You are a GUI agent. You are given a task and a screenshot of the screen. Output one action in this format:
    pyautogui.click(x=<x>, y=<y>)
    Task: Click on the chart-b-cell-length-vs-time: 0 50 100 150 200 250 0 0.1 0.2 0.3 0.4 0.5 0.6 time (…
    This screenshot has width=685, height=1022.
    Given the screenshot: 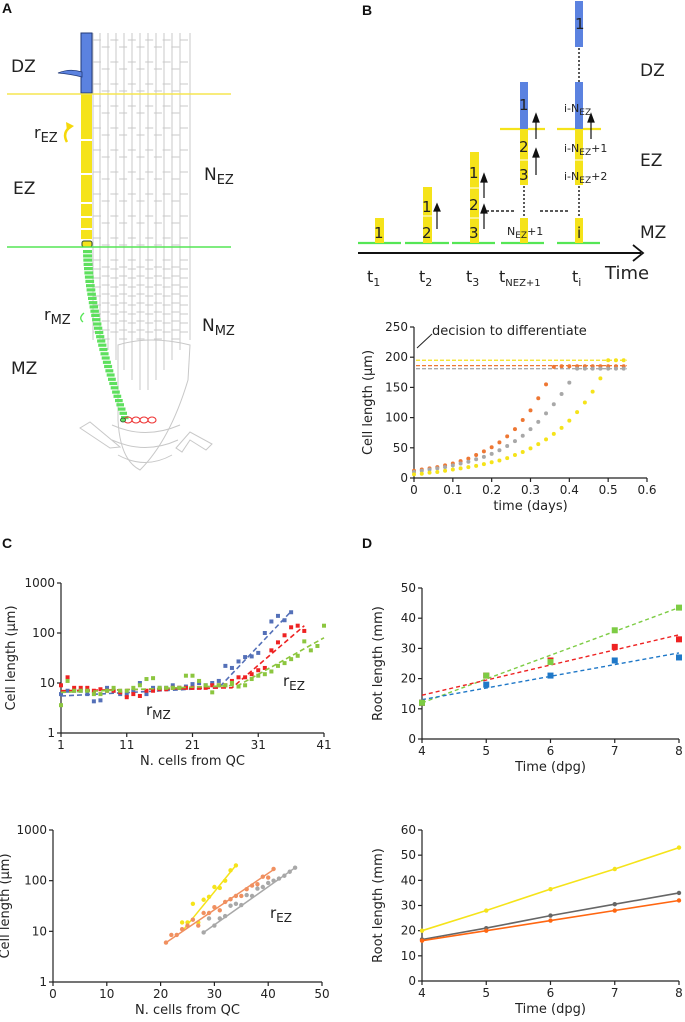 What is the action you would take?
    pyautogui.click(x=509, y=417)
    